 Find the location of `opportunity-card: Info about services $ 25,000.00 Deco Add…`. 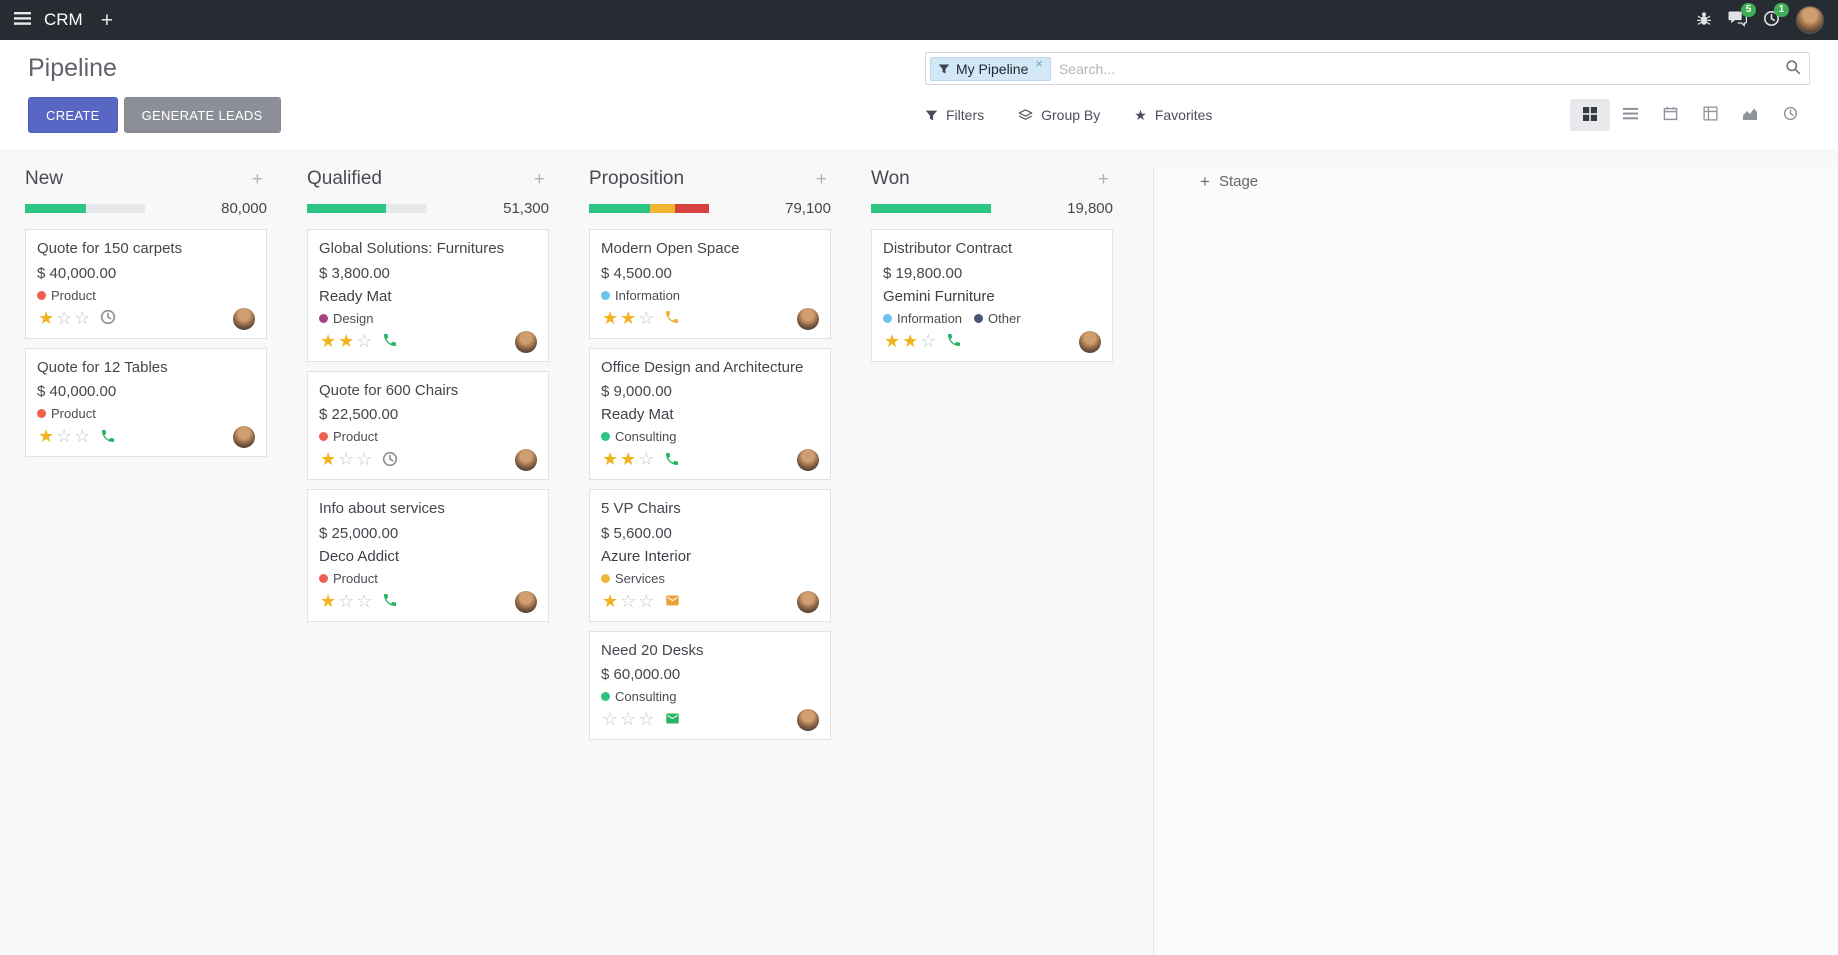

opportunity-card: Info about services $ 25,000.00 Deco Add… is located at coordinates (428, 555).